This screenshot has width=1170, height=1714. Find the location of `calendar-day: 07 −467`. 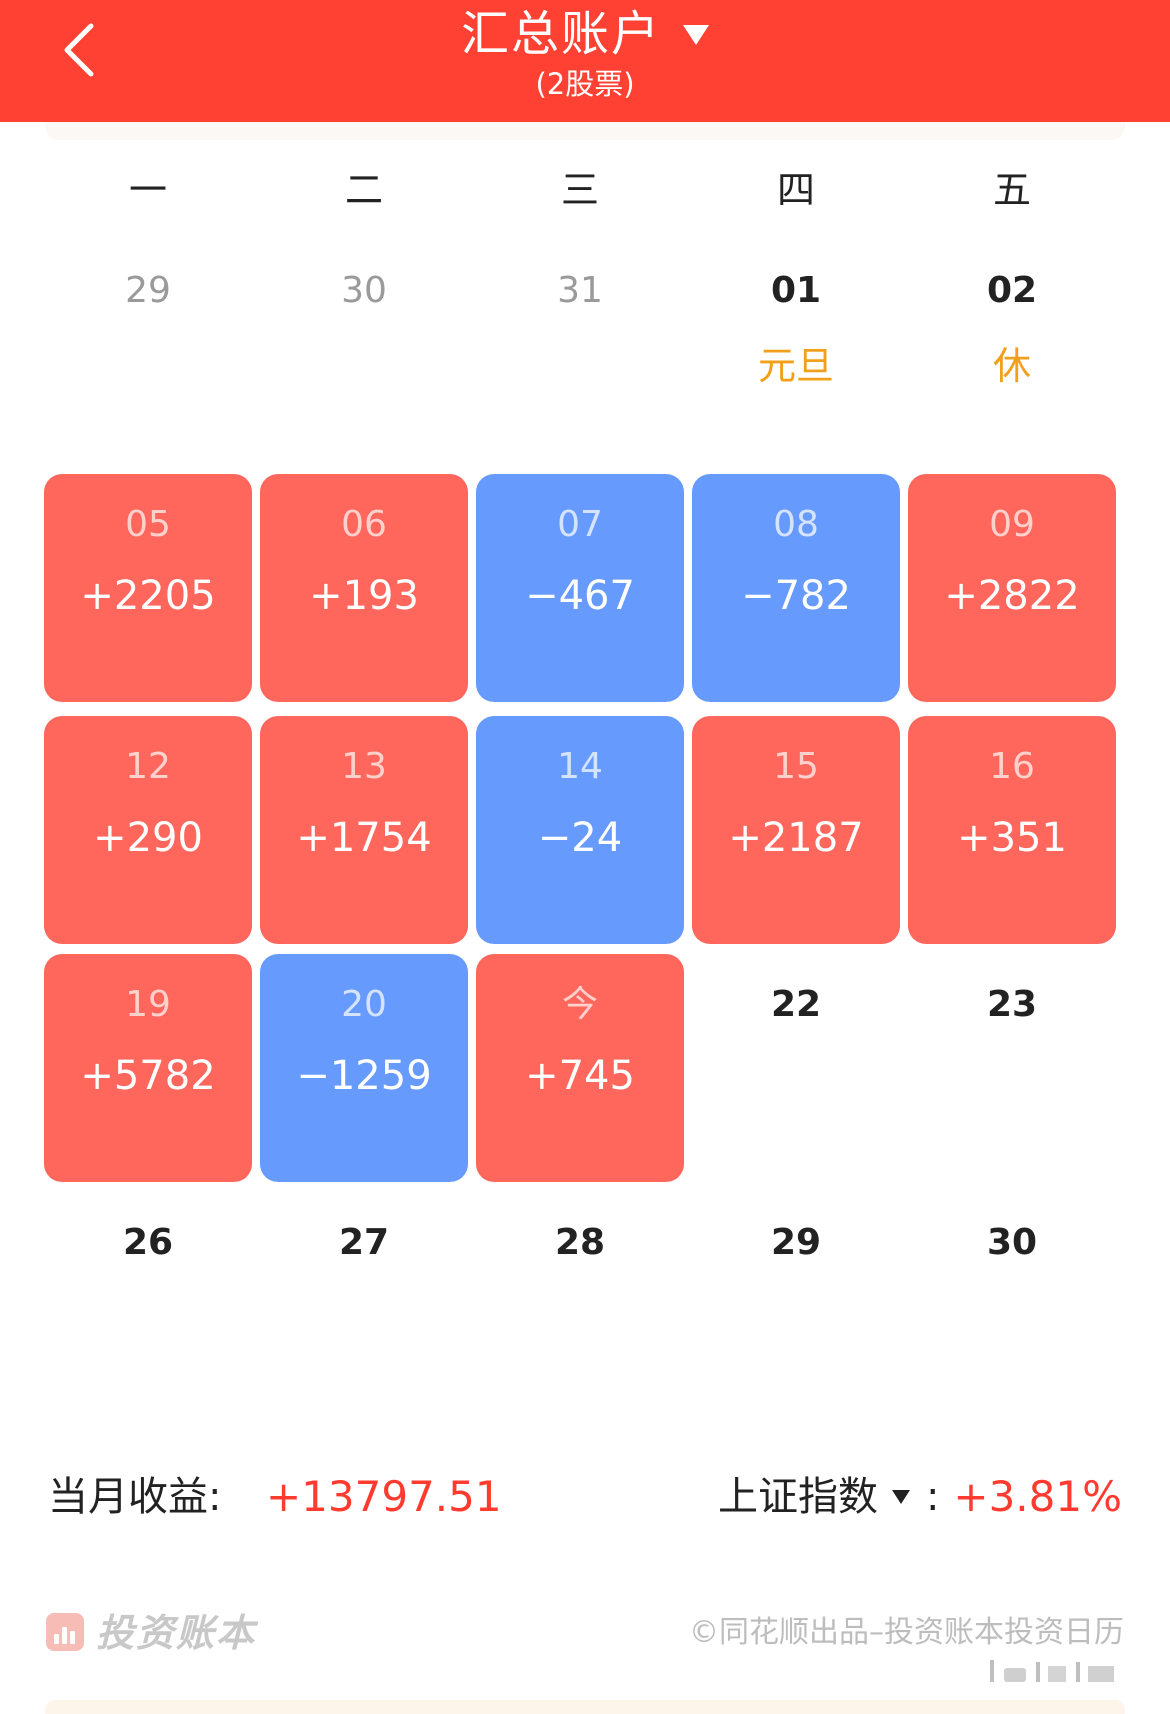

calendar-day: 07 −467 is located at coordinates (580, 588).